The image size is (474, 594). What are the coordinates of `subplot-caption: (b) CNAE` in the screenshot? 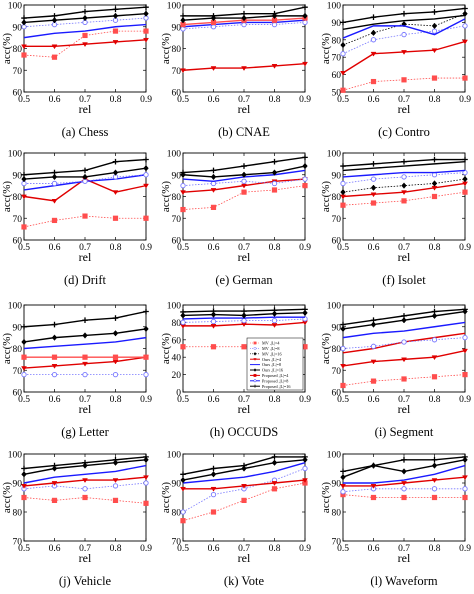 It's located at (244, 132).